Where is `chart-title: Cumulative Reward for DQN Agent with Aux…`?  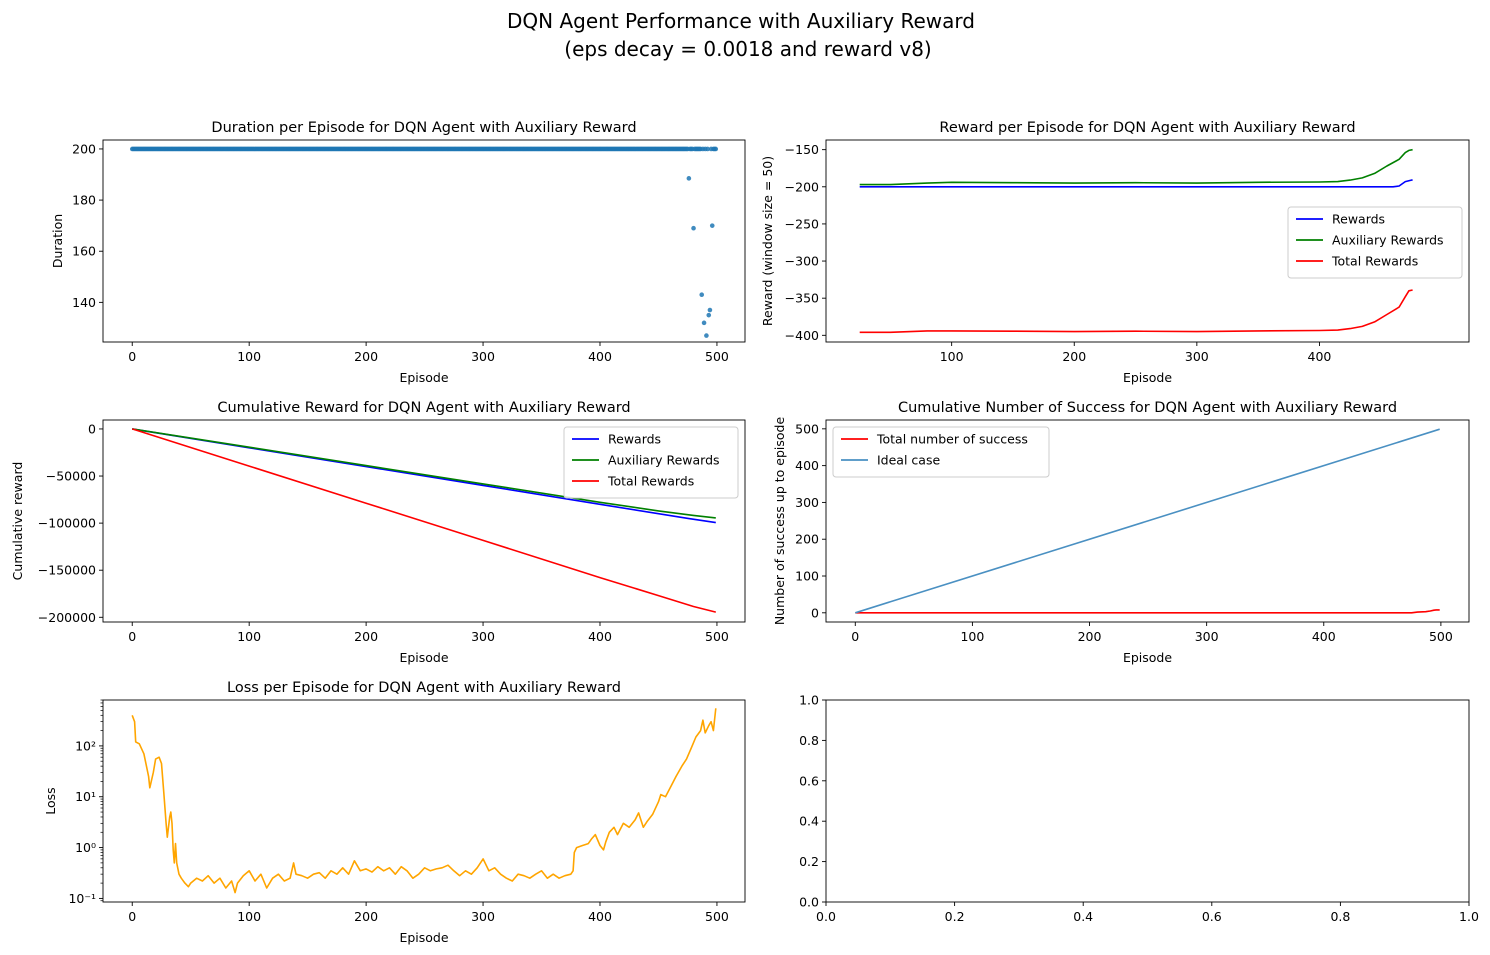
chart-title: Cumulative Reward for DQN Agent with Aux… is located at coordinates (423, 408).